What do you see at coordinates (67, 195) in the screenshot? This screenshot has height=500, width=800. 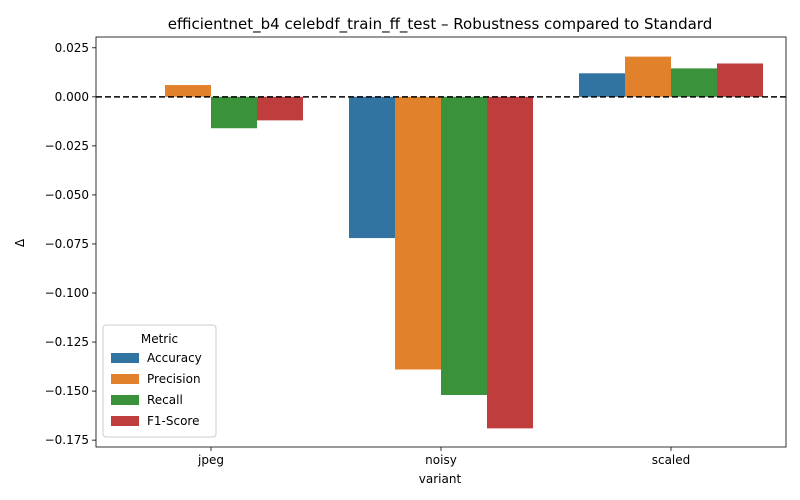 I see `y-tick-label: −0.050` at bounding box center [67, 195].